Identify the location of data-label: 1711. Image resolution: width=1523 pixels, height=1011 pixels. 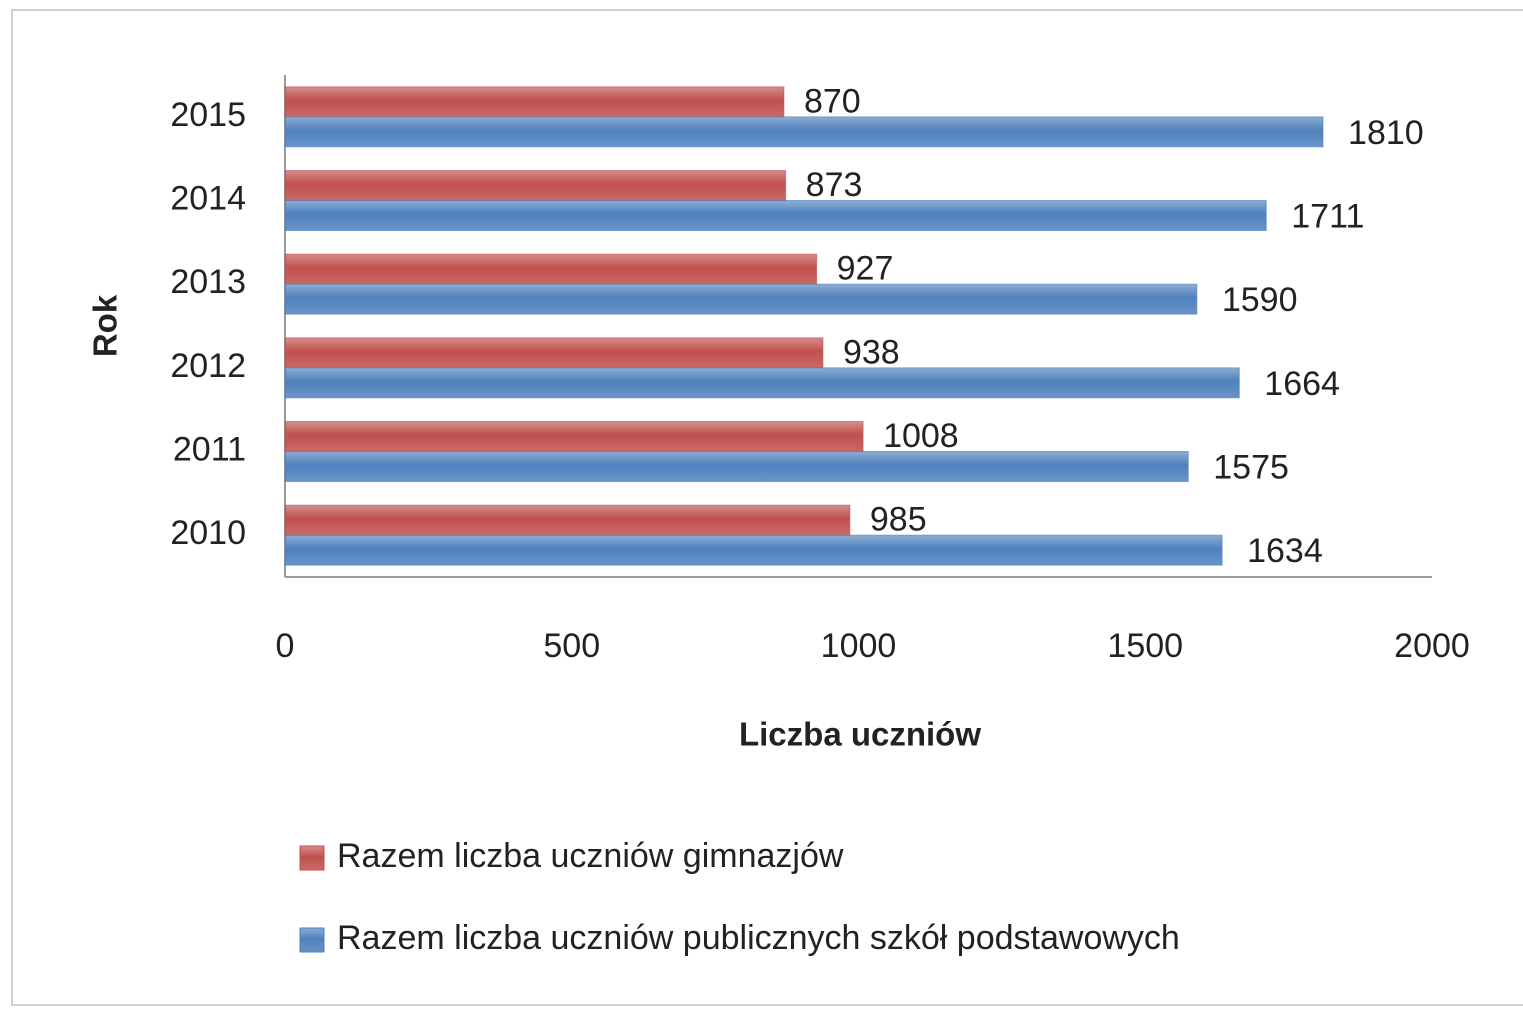
(1327, 216).